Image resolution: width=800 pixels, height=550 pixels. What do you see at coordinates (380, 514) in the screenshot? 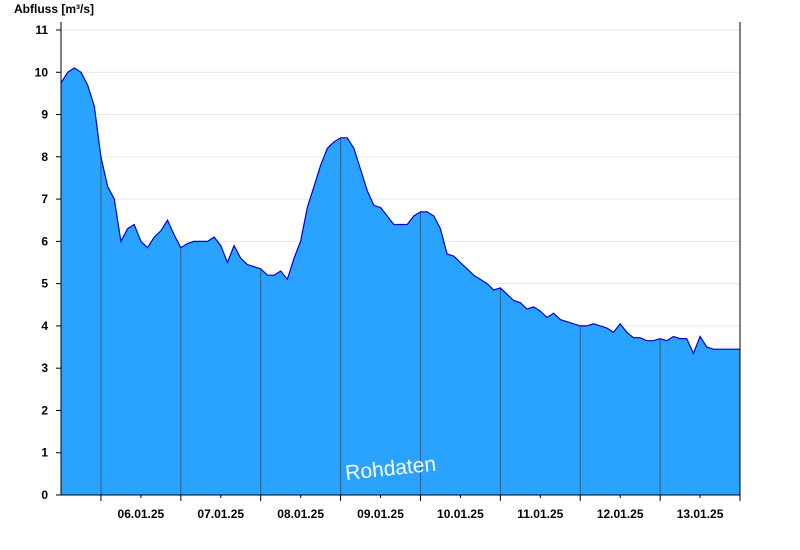
I see `x-tick-label: 09.01.25` at bounding box center [380, 514].